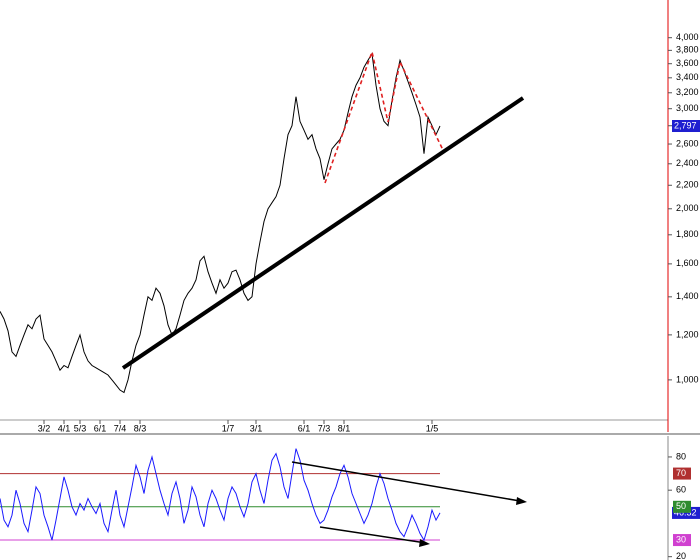 This screenshot has width=700, height=560. What do you see at coordinates (256, 428) in the screenshot?
I see `x-tick-label: 3/1` at bounding box center [256, 428].